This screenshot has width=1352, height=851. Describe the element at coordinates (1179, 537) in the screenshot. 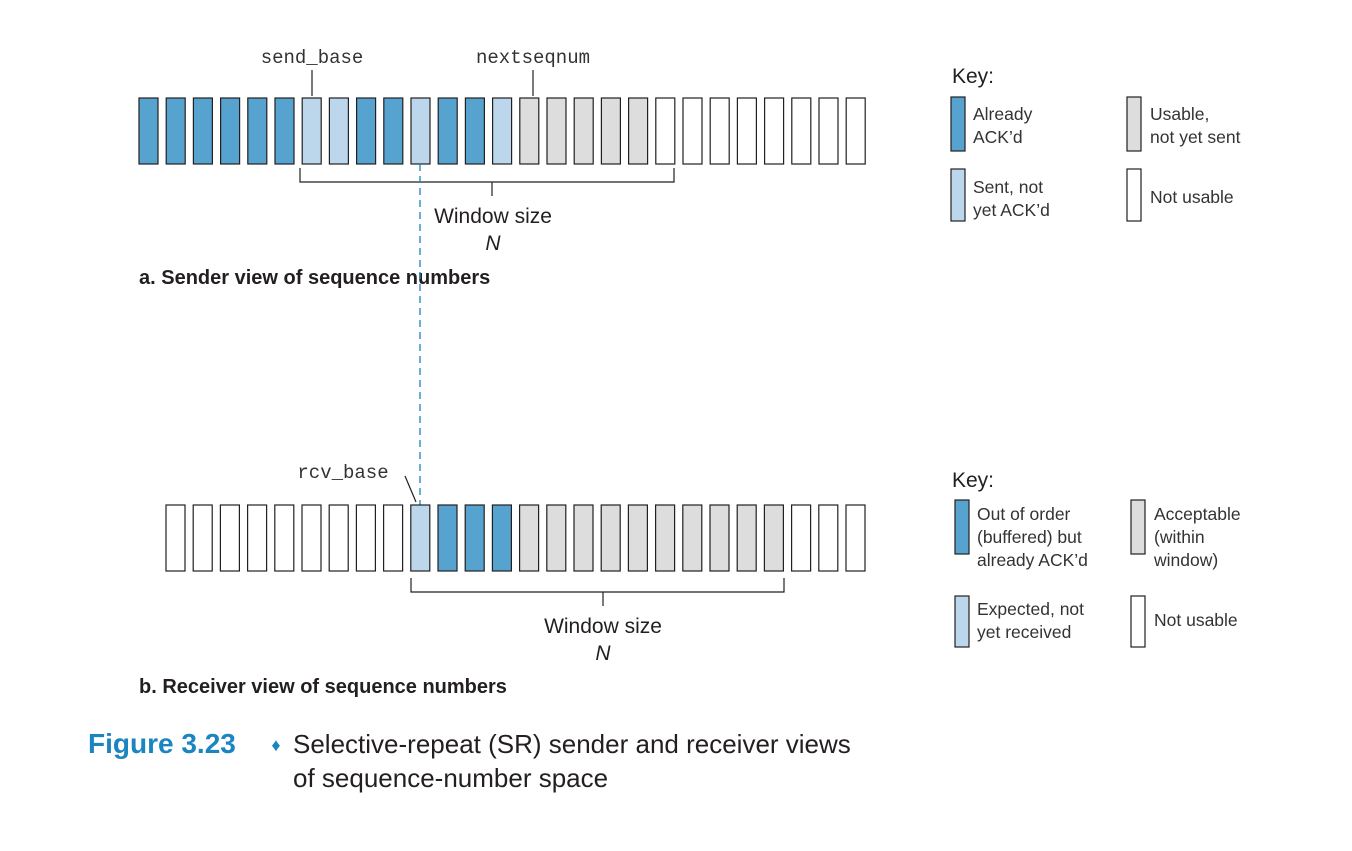

I see `key-label-acceptable-2: (within` at that location.